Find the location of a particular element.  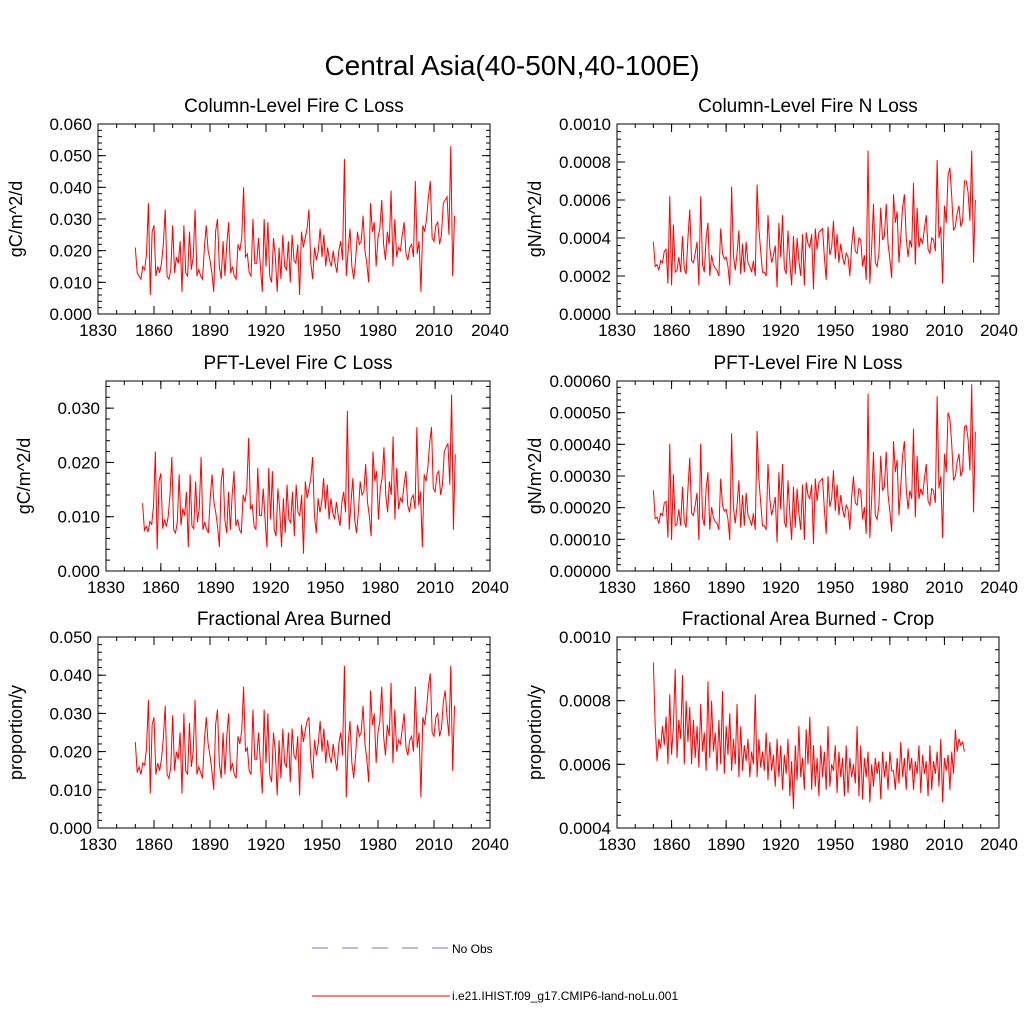

y-tick-label: 0.00020 is located at coordinates (580, 508).